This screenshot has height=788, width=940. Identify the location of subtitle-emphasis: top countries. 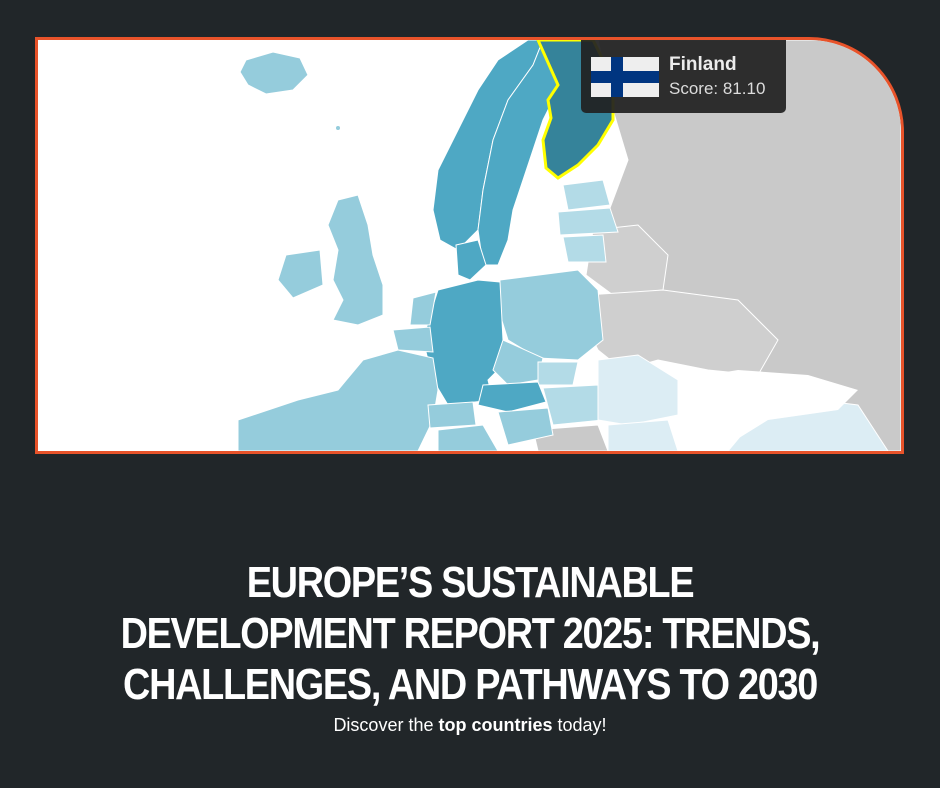
(495, 725).